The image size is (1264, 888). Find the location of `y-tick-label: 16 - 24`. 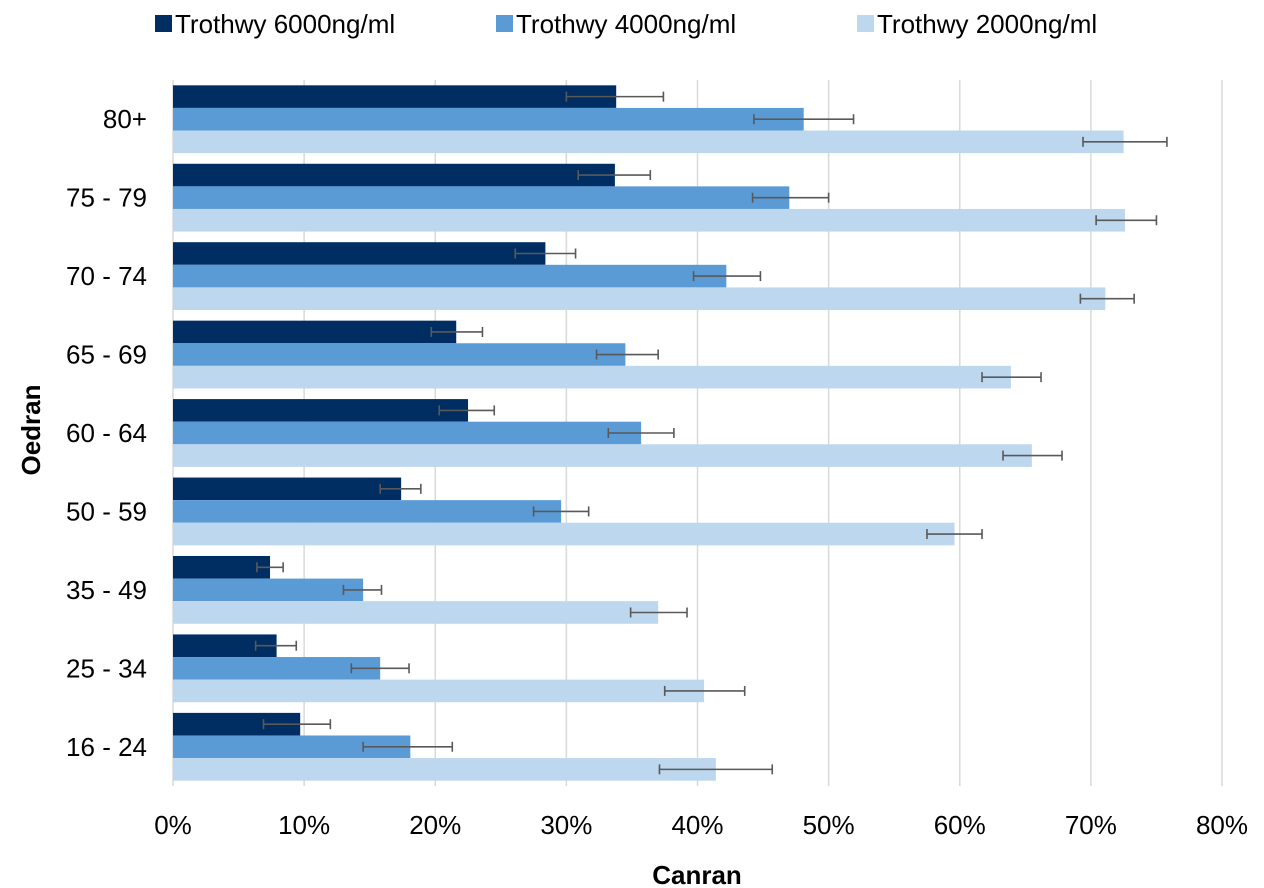

y-tick-label: 16 - 24 is located at coordinates (106, 747).